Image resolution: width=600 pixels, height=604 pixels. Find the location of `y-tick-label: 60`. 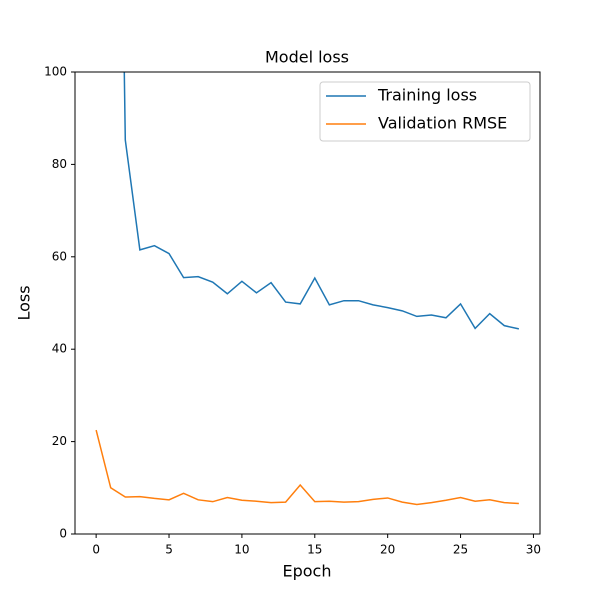

y-tick-label: 60 is located at coordinates (59, 256).